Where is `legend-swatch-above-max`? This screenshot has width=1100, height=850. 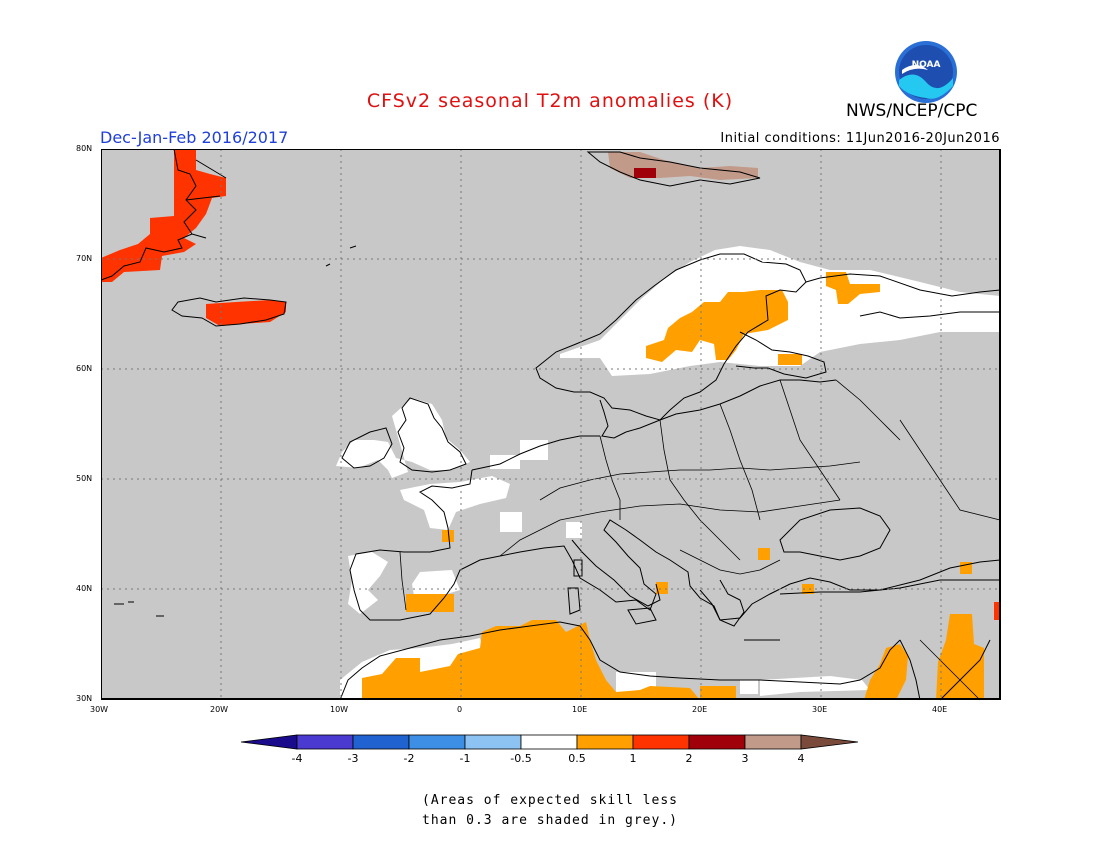 legend-swatch-above-max is located at coordinates (829, 742).